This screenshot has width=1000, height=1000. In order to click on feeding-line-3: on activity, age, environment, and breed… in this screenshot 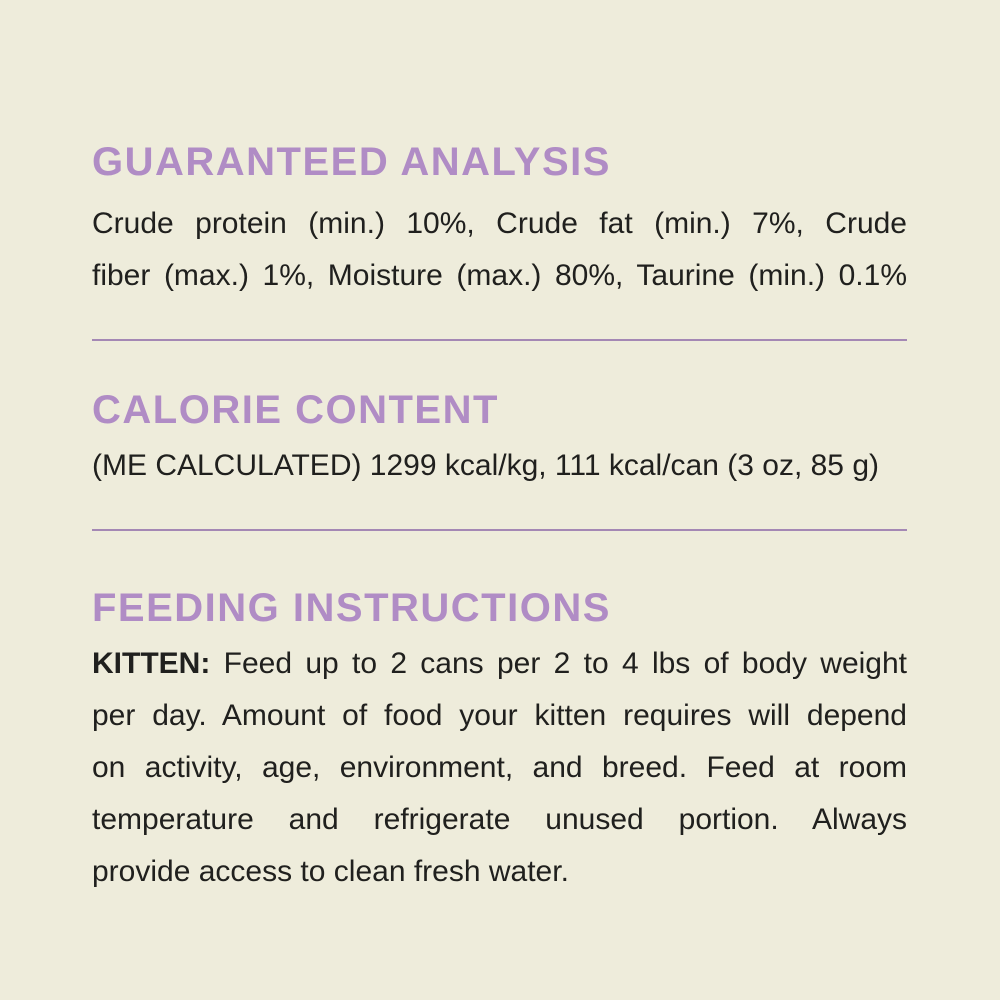, I will do `click(499, 767)`.